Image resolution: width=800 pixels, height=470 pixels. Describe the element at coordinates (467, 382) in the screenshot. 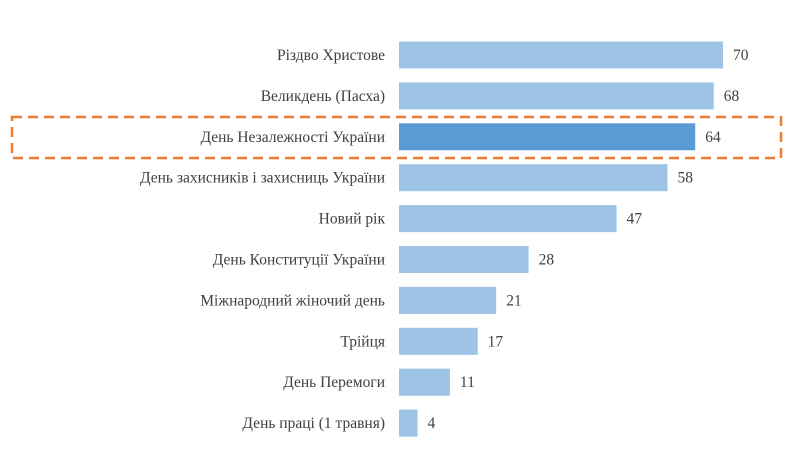

I see `data-label: 11` at that location.